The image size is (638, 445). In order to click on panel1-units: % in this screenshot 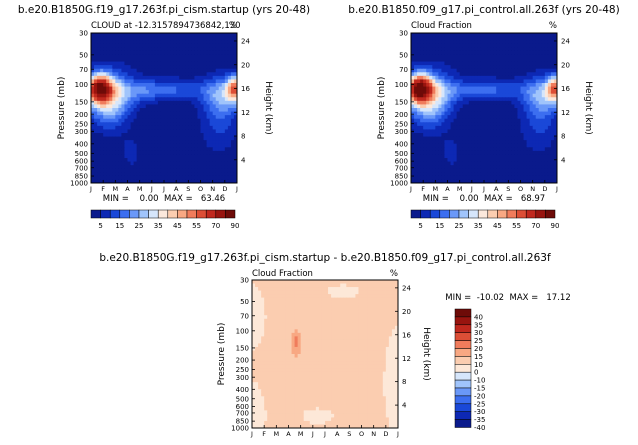, I will do `click(233, 26)`.